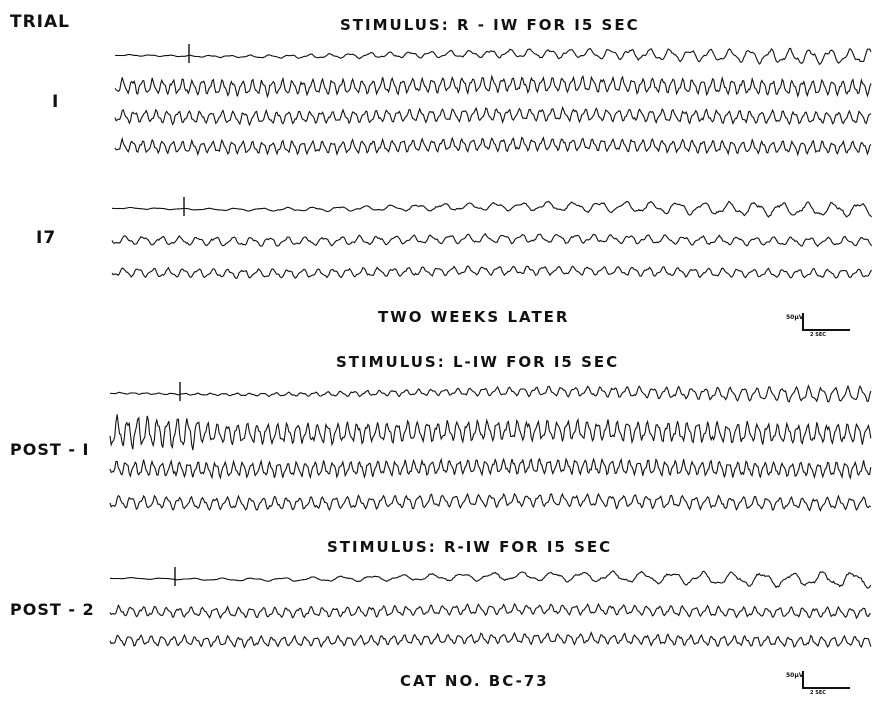 The height and width of the screenshot is (703, 875). Describe the element at coordinates (50, 449) in the screenshot. I see `post-1-label: POST - I` at that location.